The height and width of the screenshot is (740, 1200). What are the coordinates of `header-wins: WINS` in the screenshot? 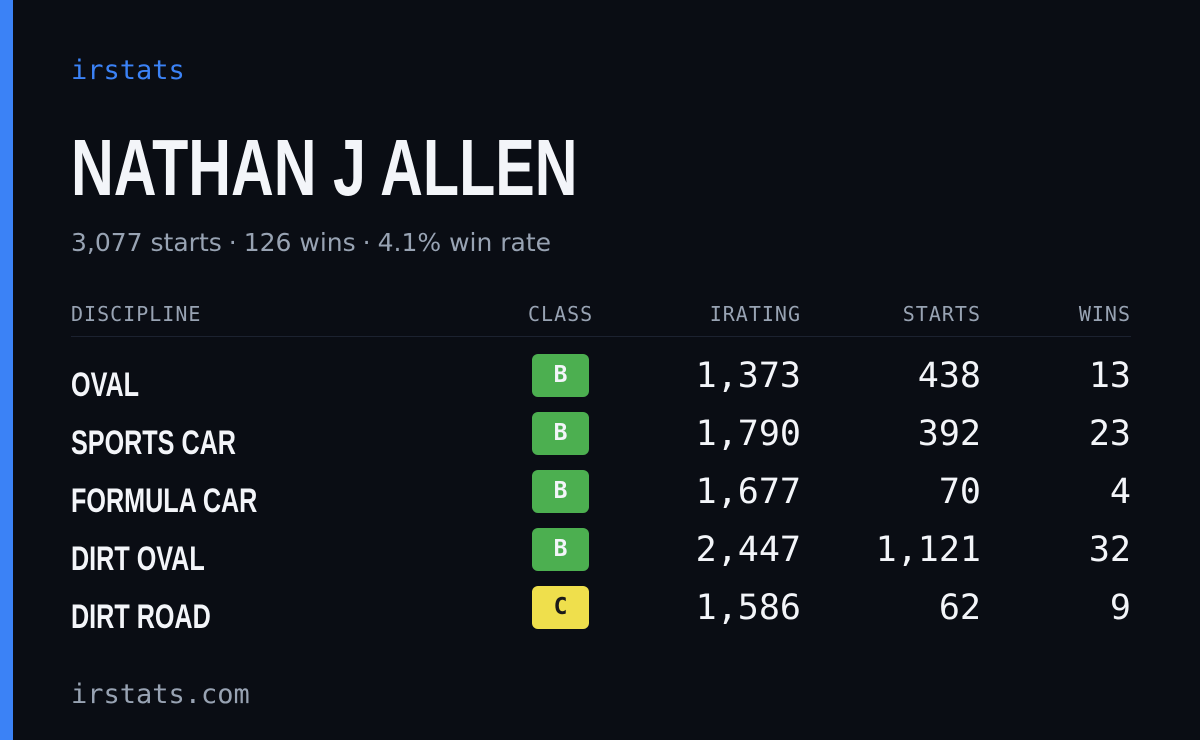 It's located at (1104, 314).